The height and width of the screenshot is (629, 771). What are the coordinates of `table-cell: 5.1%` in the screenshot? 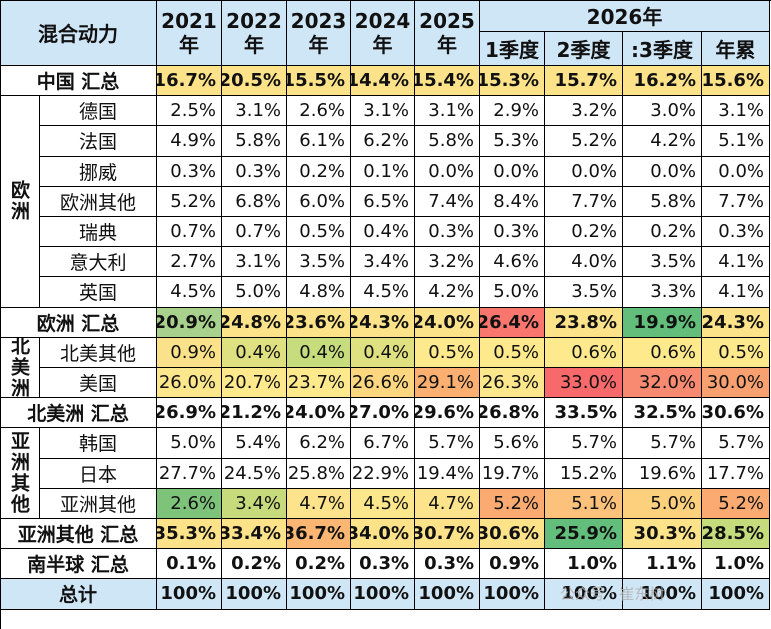 It's located at (736, 141).